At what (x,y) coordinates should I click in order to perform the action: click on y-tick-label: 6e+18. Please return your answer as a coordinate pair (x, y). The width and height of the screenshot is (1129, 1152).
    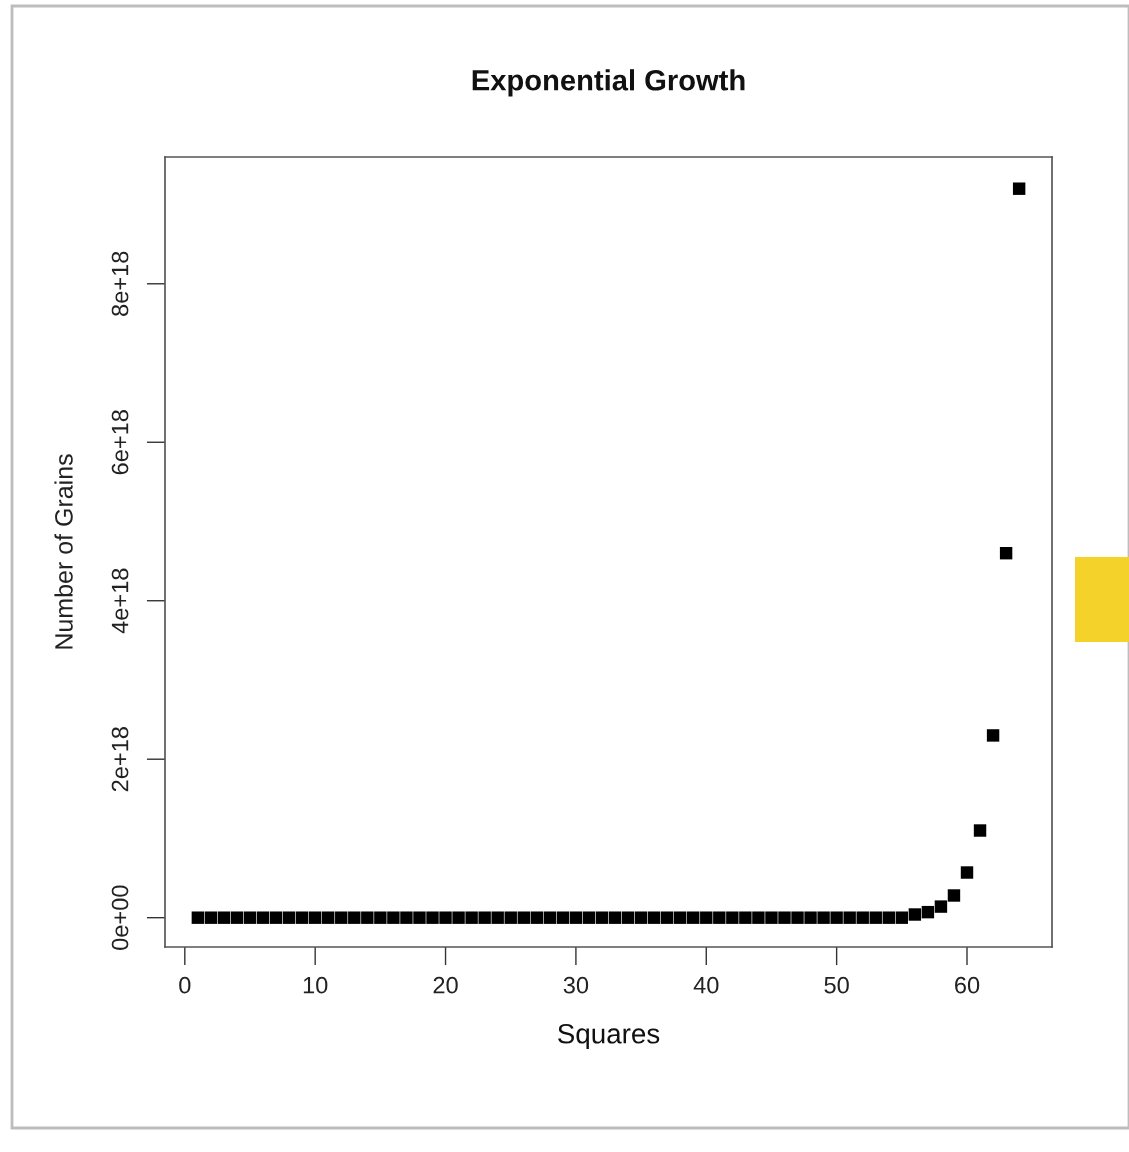
    Looking at the image, I should click on (120, 442).